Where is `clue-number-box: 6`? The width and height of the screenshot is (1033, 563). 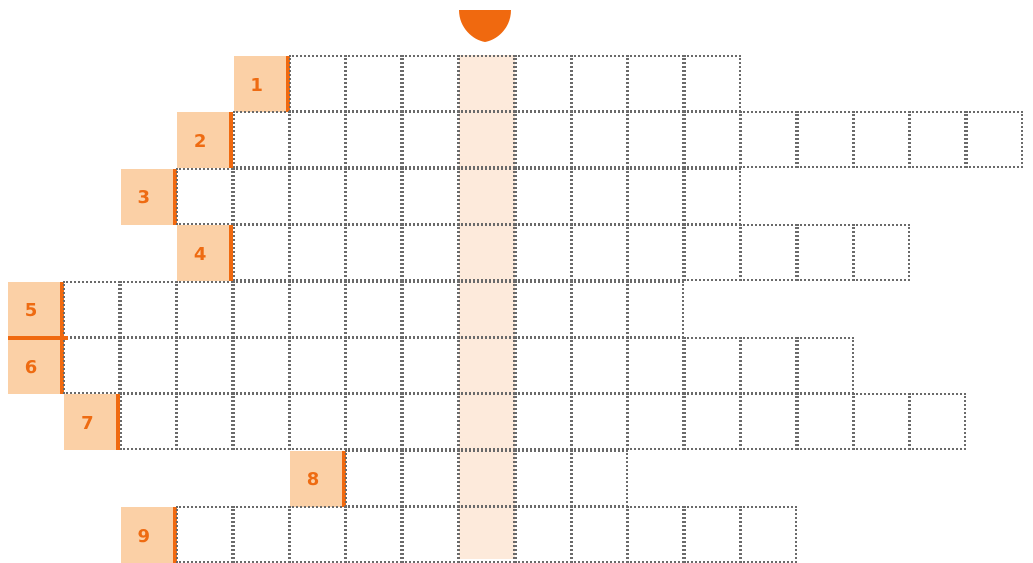
clue-number-box: 6 is located at coordinates (36, 366).